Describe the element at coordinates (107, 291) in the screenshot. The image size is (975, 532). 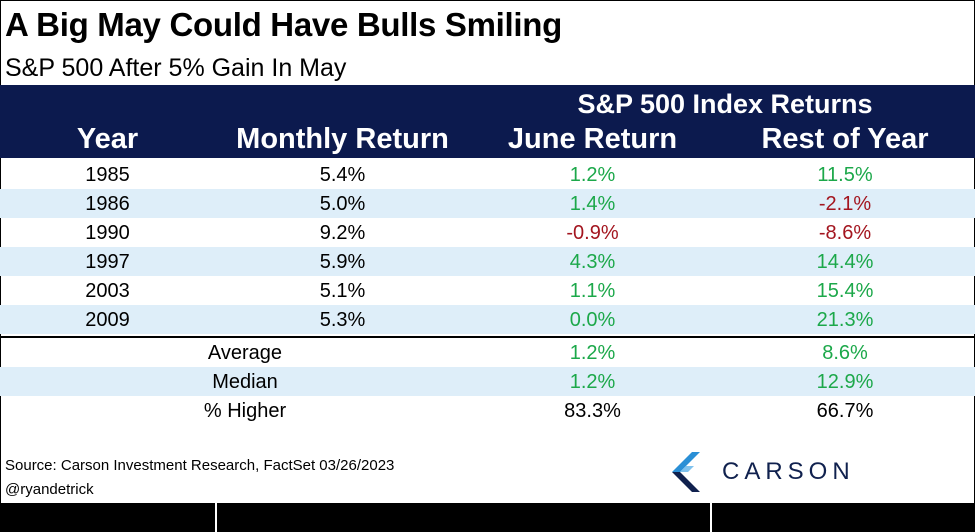
I see `cell-year: 2003` at that location.